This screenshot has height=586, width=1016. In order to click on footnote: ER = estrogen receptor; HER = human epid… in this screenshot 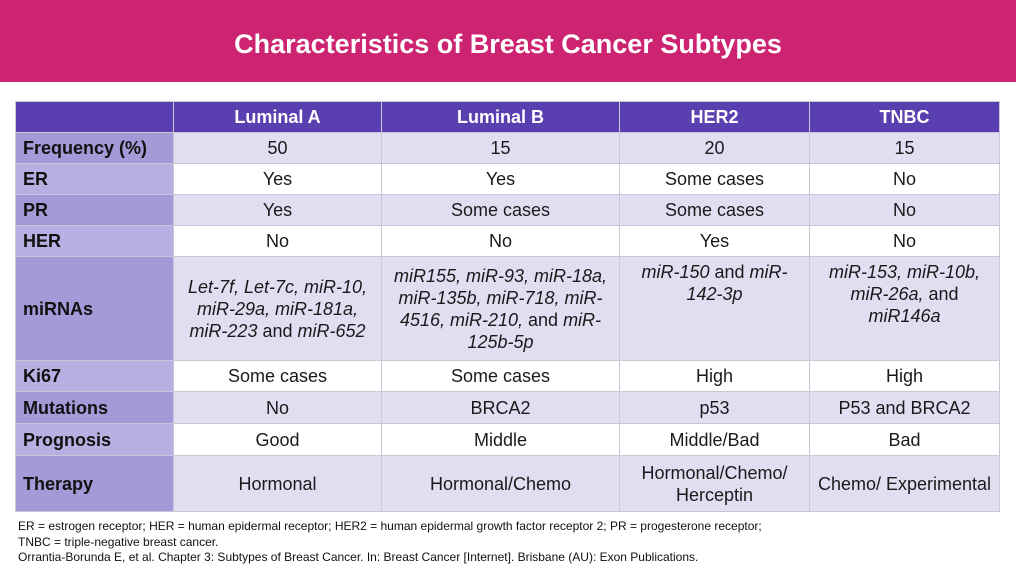, I will do `click(513, 542)`.